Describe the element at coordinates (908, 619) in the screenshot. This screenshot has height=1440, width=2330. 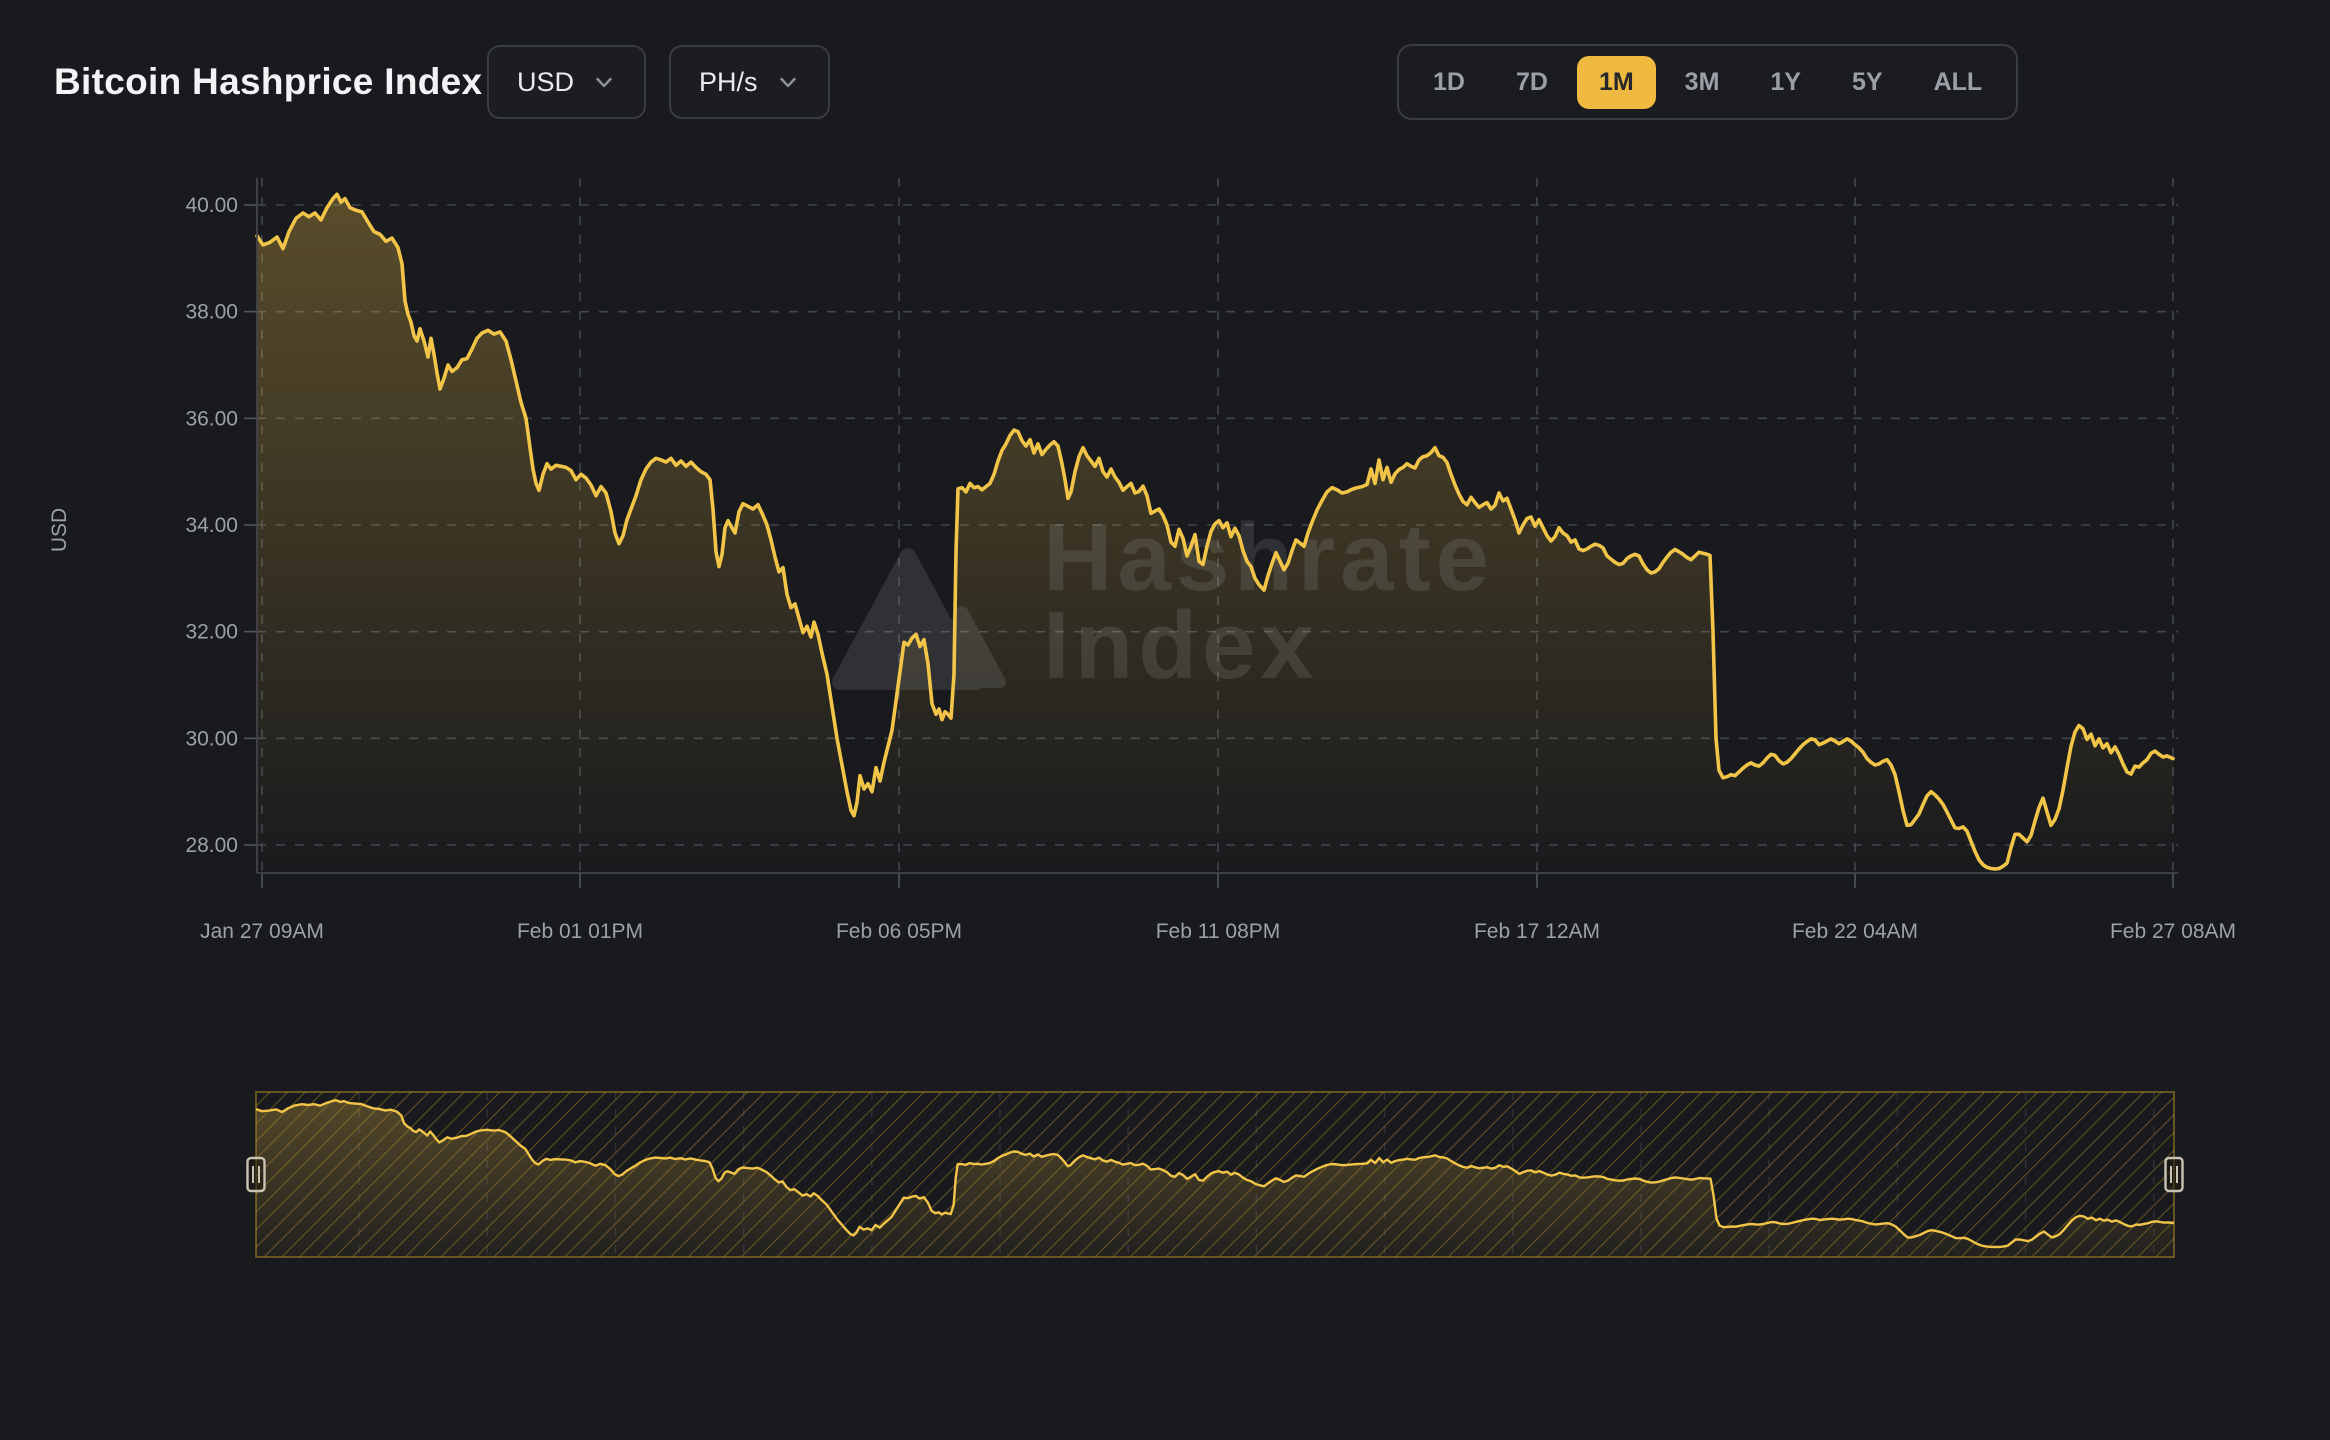
I see `watermark-triangle-icon` at that location.